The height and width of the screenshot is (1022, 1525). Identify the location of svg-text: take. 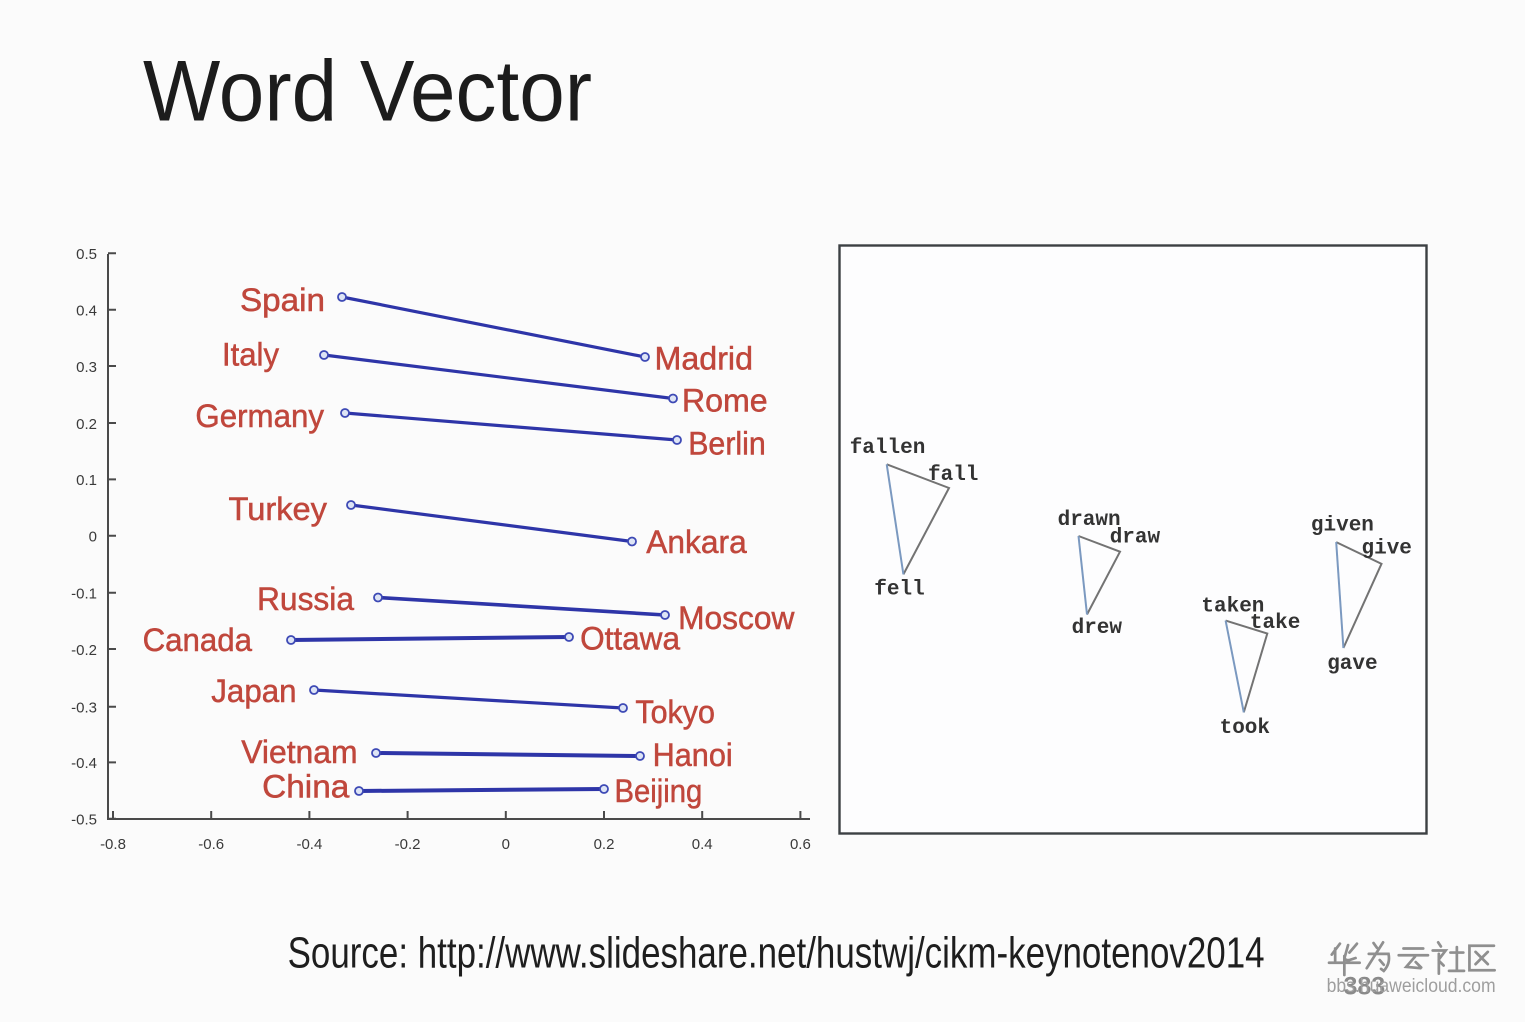
(1275, 623).